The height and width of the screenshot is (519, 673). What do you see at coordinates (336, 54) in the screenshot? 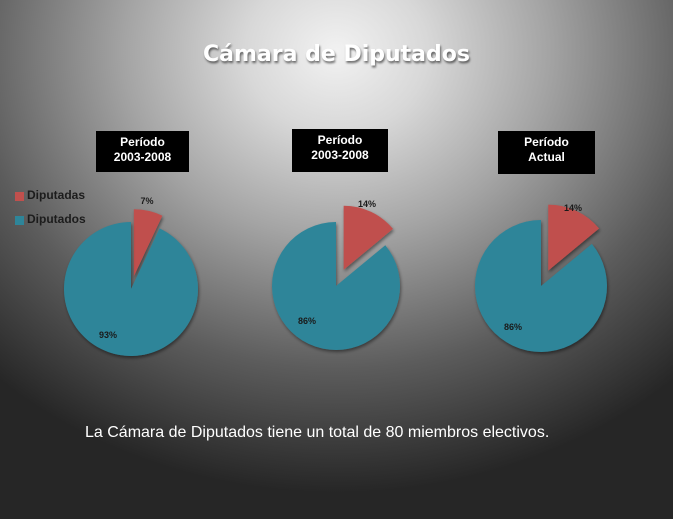
I see `page-title: Cámara de Diputados` at bounding box center [336, 54].